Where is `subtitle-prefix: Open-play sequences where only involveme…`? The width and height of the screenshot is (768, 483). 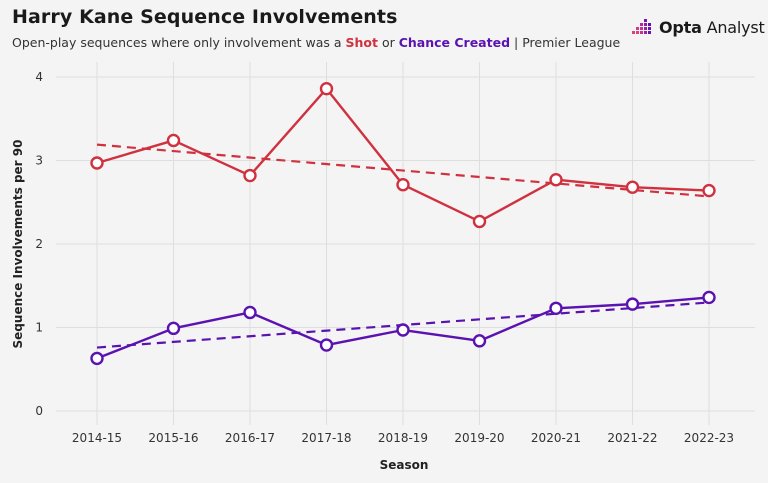
subtitle-prefix: Open-play sequences where only involveme… is located at coordinates (179, 42).